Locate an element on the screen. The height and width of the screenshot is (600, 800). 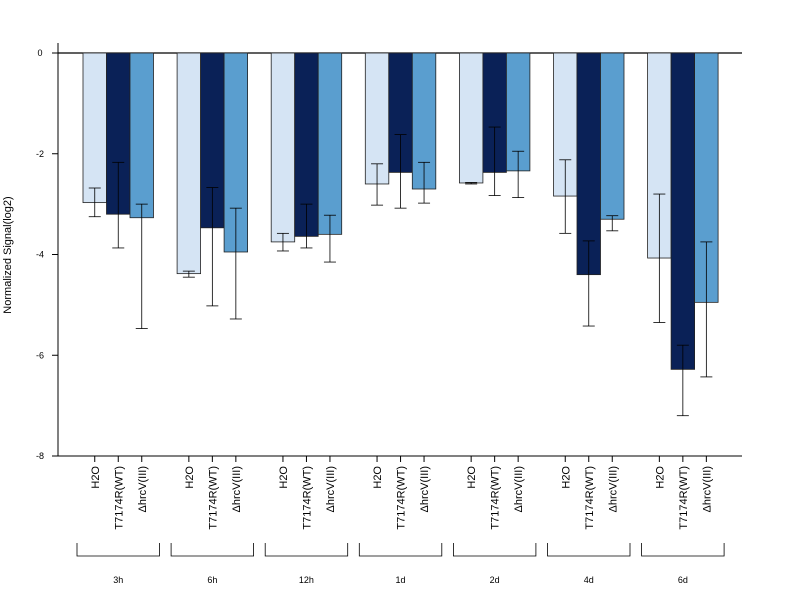
y-tick-label: -2 is located at coordinates (40, 154).